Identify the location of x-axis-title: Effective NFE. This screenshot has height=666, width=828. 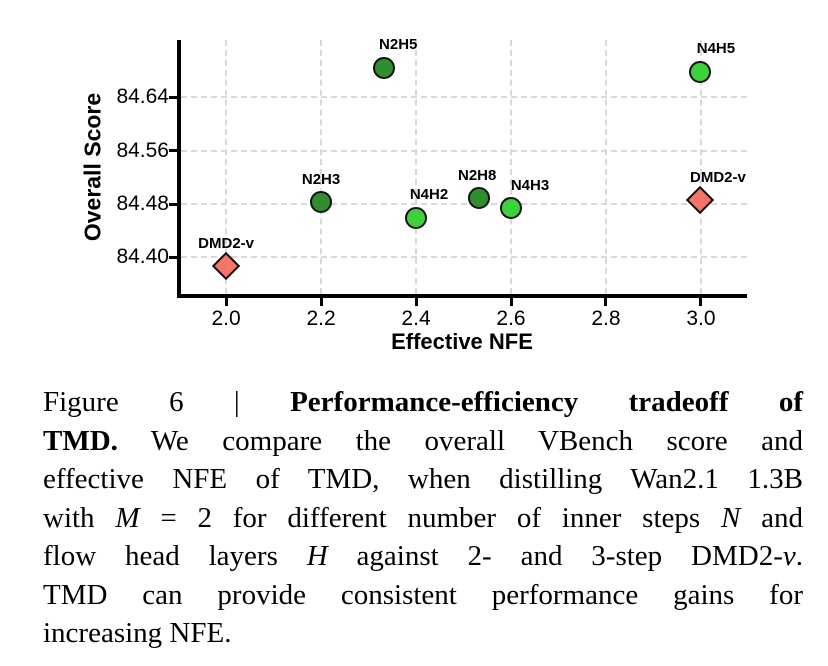
(462, 341).